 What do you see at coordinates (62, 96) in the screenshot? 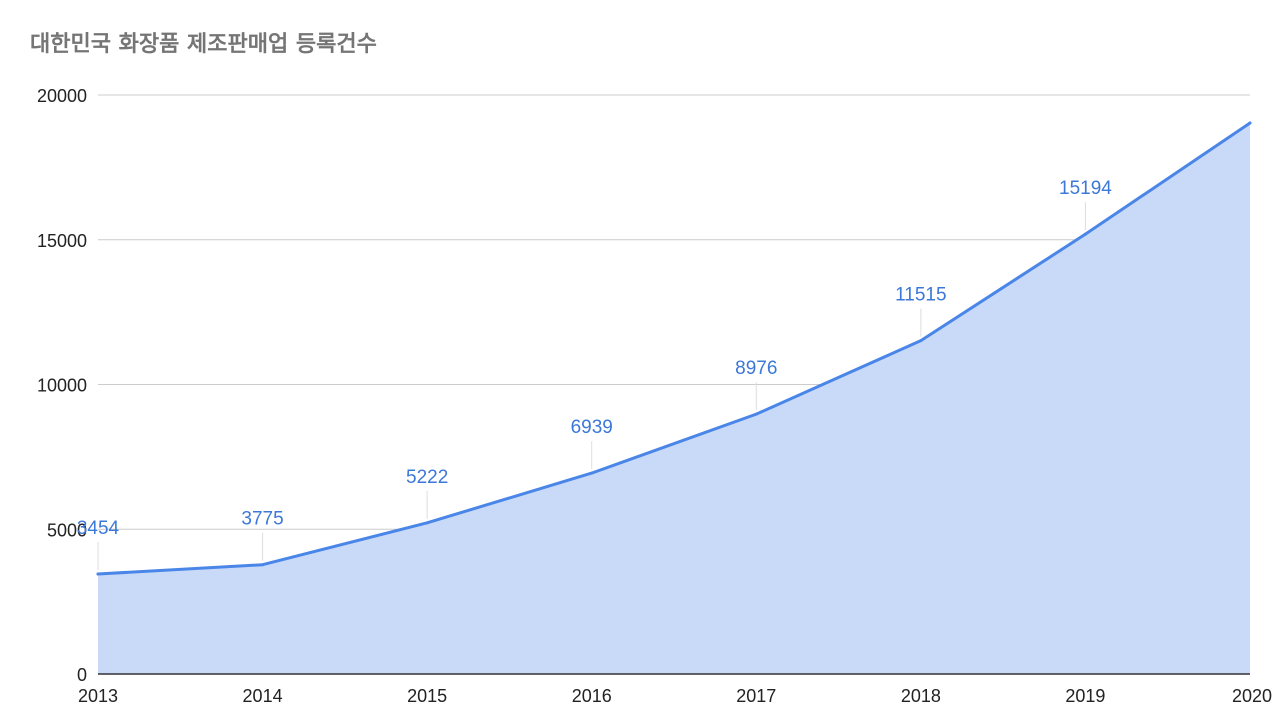
I see `y-tick-label-20000: 20000` at bounding box center [62, 96].